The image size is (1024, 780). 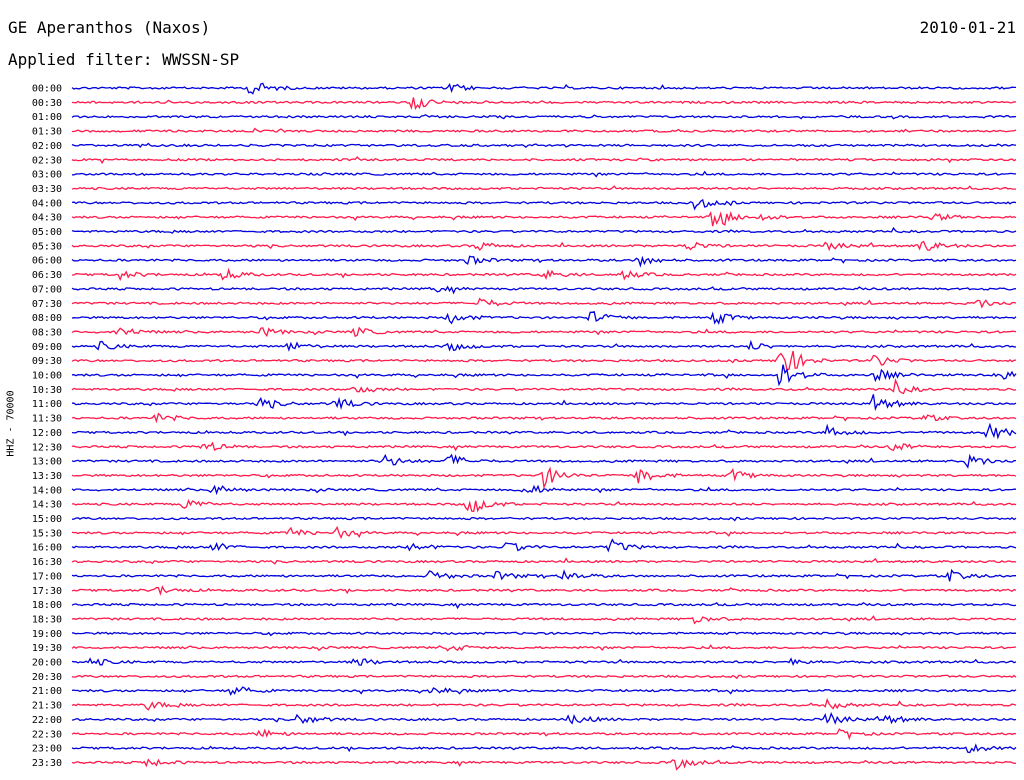 What do you see at coordinates (47, 89) in the screenshot?
I see `time-label: 00:00` at bounding box center [47, 89].